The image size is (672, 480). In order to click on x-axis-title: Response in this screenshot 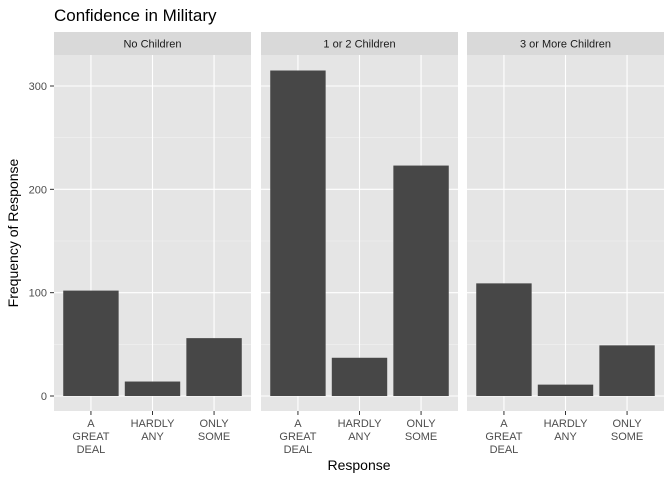, I will do `click(358, 465)`.